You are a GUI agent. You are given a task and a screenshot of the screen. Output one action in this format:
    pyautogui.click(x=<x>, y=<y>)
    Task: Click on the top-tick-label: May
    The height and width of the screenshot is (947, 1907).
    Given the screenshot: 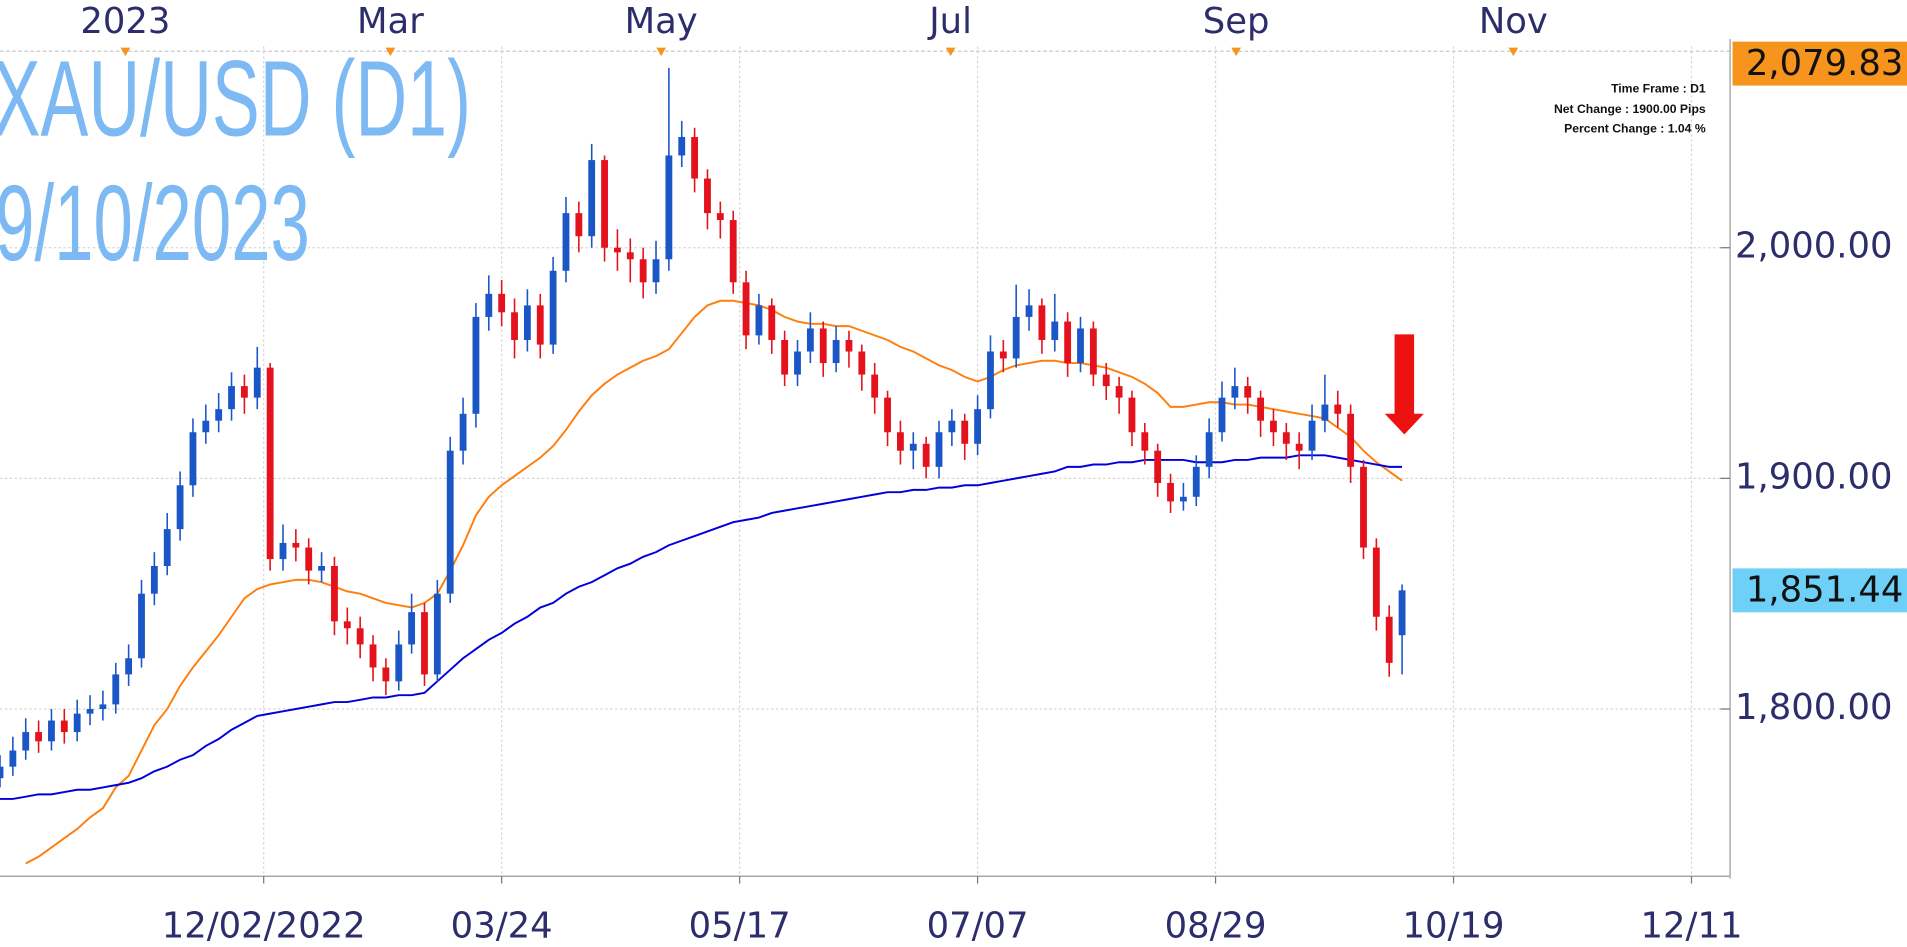 What is the action you would take?
    pyautogui.click(x=661, y=21)
    